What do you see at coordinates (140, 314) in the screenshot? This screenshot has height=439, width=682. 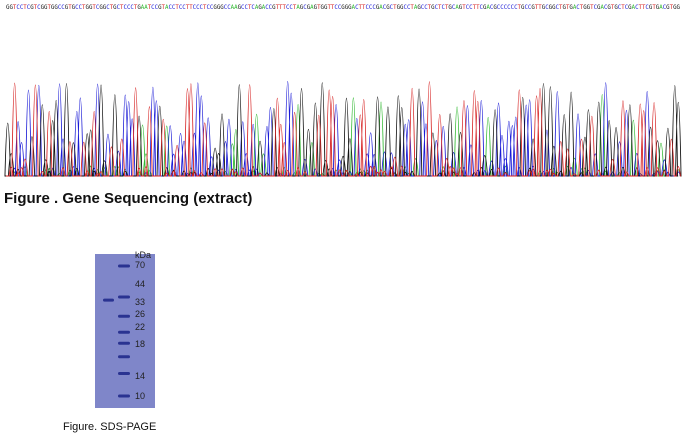 I see `marker-label-26: 26` at bounding box center [140, 314].